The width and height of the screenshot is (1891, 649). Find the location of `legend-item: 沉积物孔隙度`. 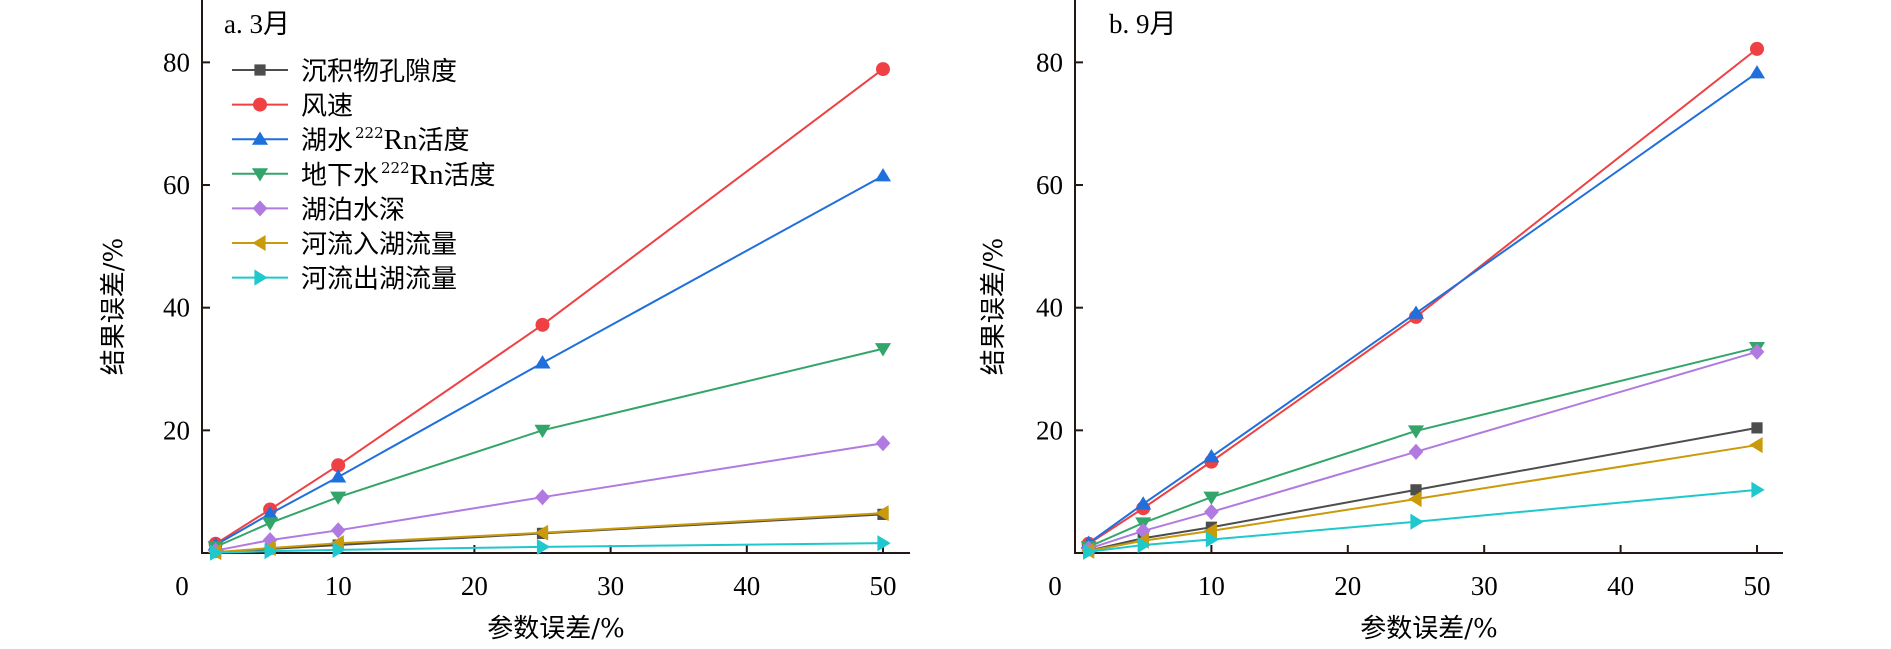

legend-item: 沉积物孔隙度 is located at coordinates (344, 72).